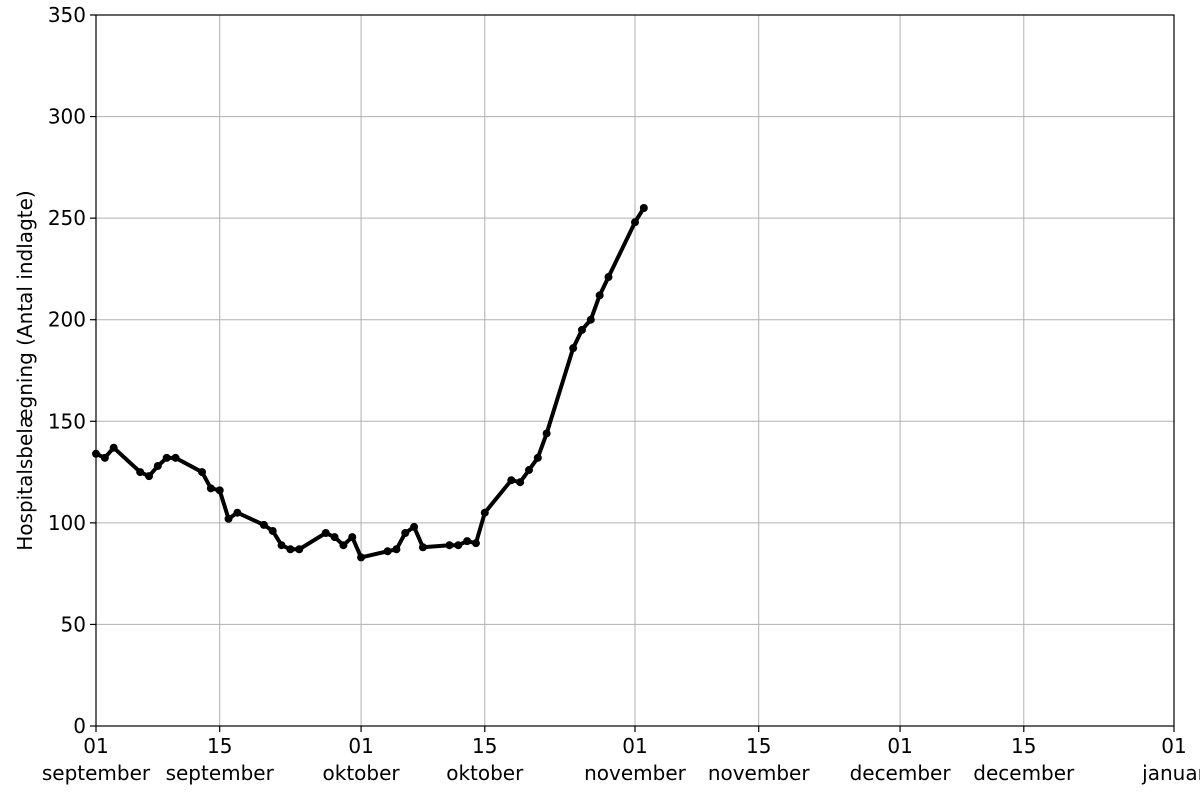 The height and width of the screenshot is (800, 1200). Describe the element at coordinates (759, 759) in the screenshot. I see `x-tick-label: 15 november` at that location.